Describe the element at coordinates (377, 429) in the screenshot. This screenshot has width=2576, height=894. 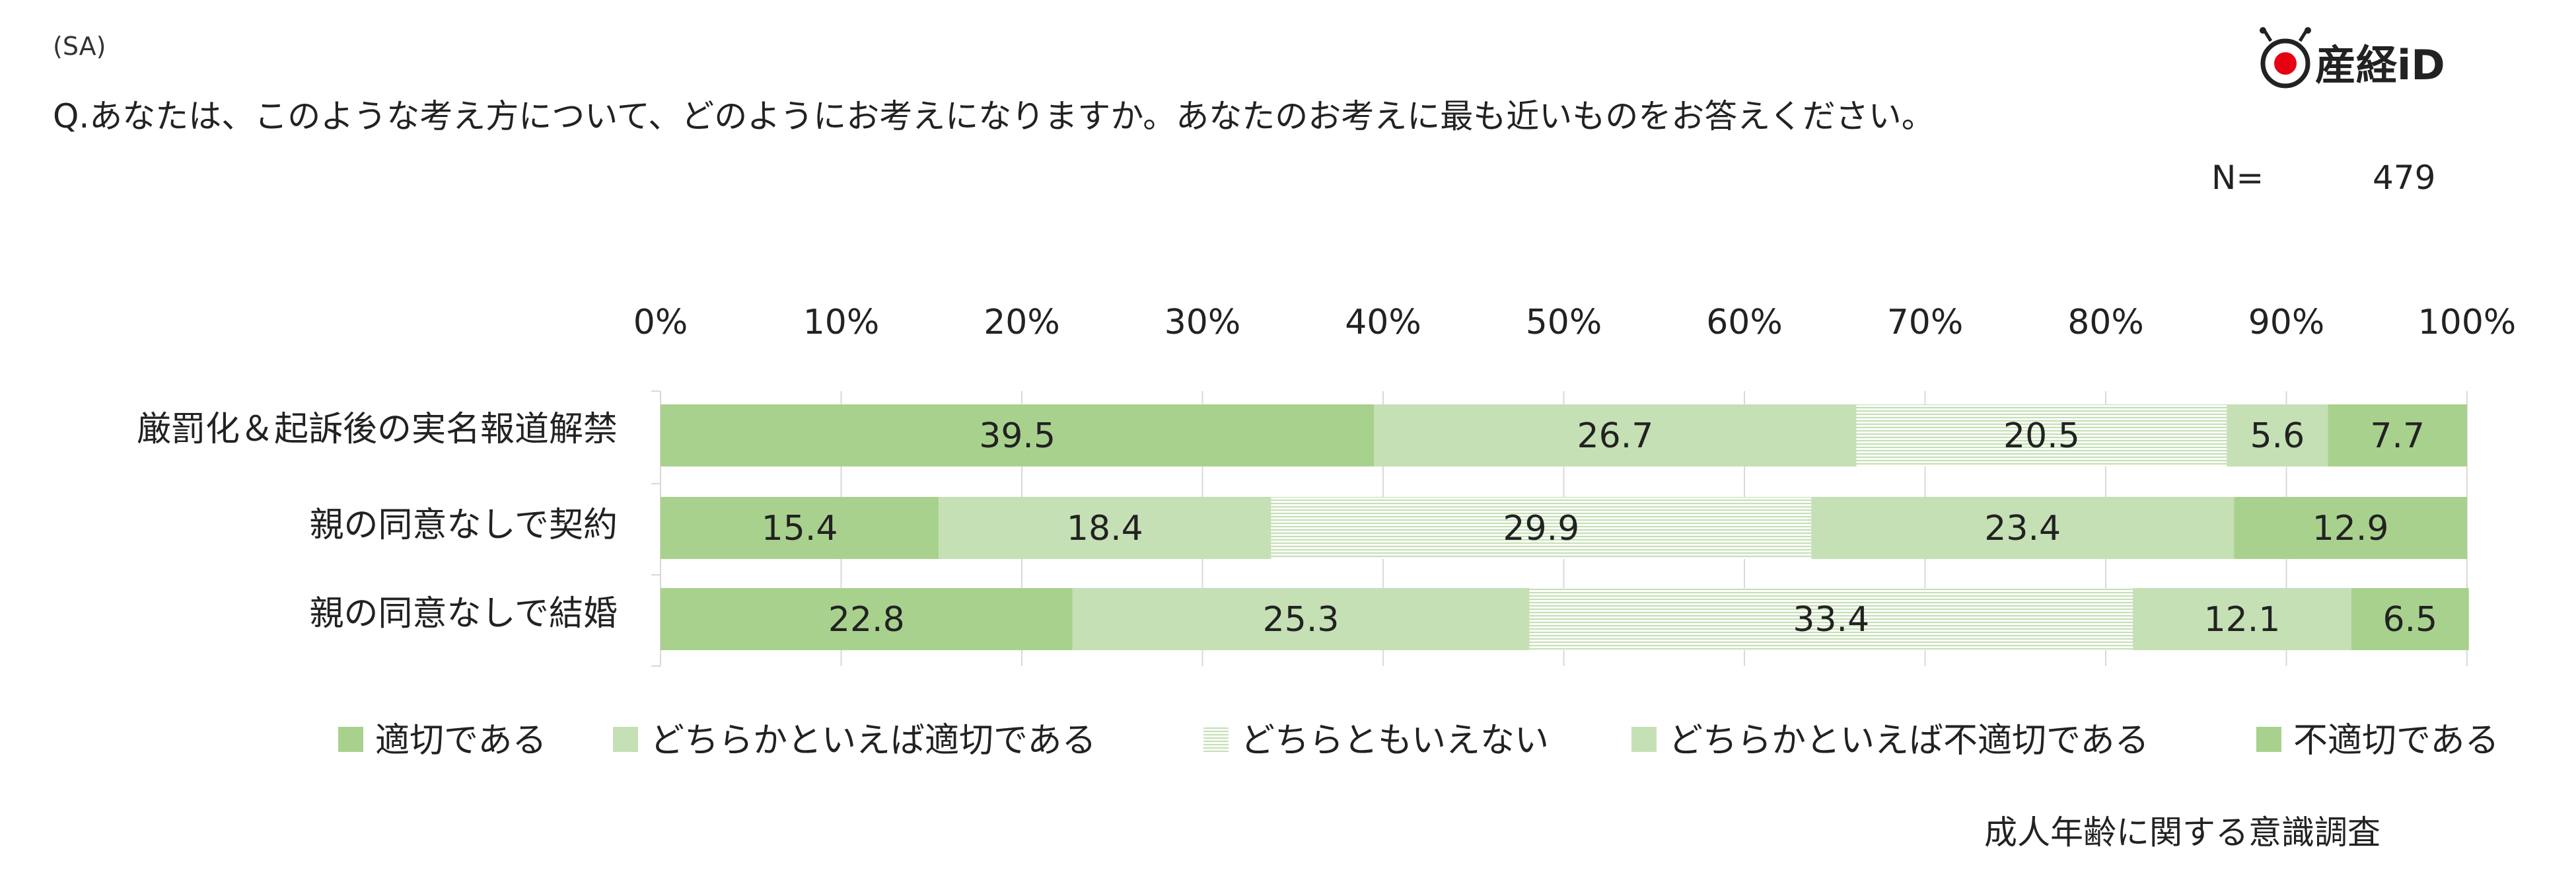
I see `category-label: 厳罰化＆起訴後の実名報道解禁` at that location.